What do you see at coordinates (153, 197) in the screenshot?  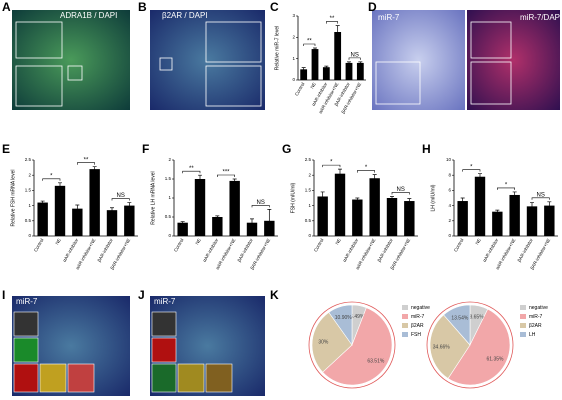 I see `y-axis-label: Relative LH mRNA level` at bounding box center [153, 197].